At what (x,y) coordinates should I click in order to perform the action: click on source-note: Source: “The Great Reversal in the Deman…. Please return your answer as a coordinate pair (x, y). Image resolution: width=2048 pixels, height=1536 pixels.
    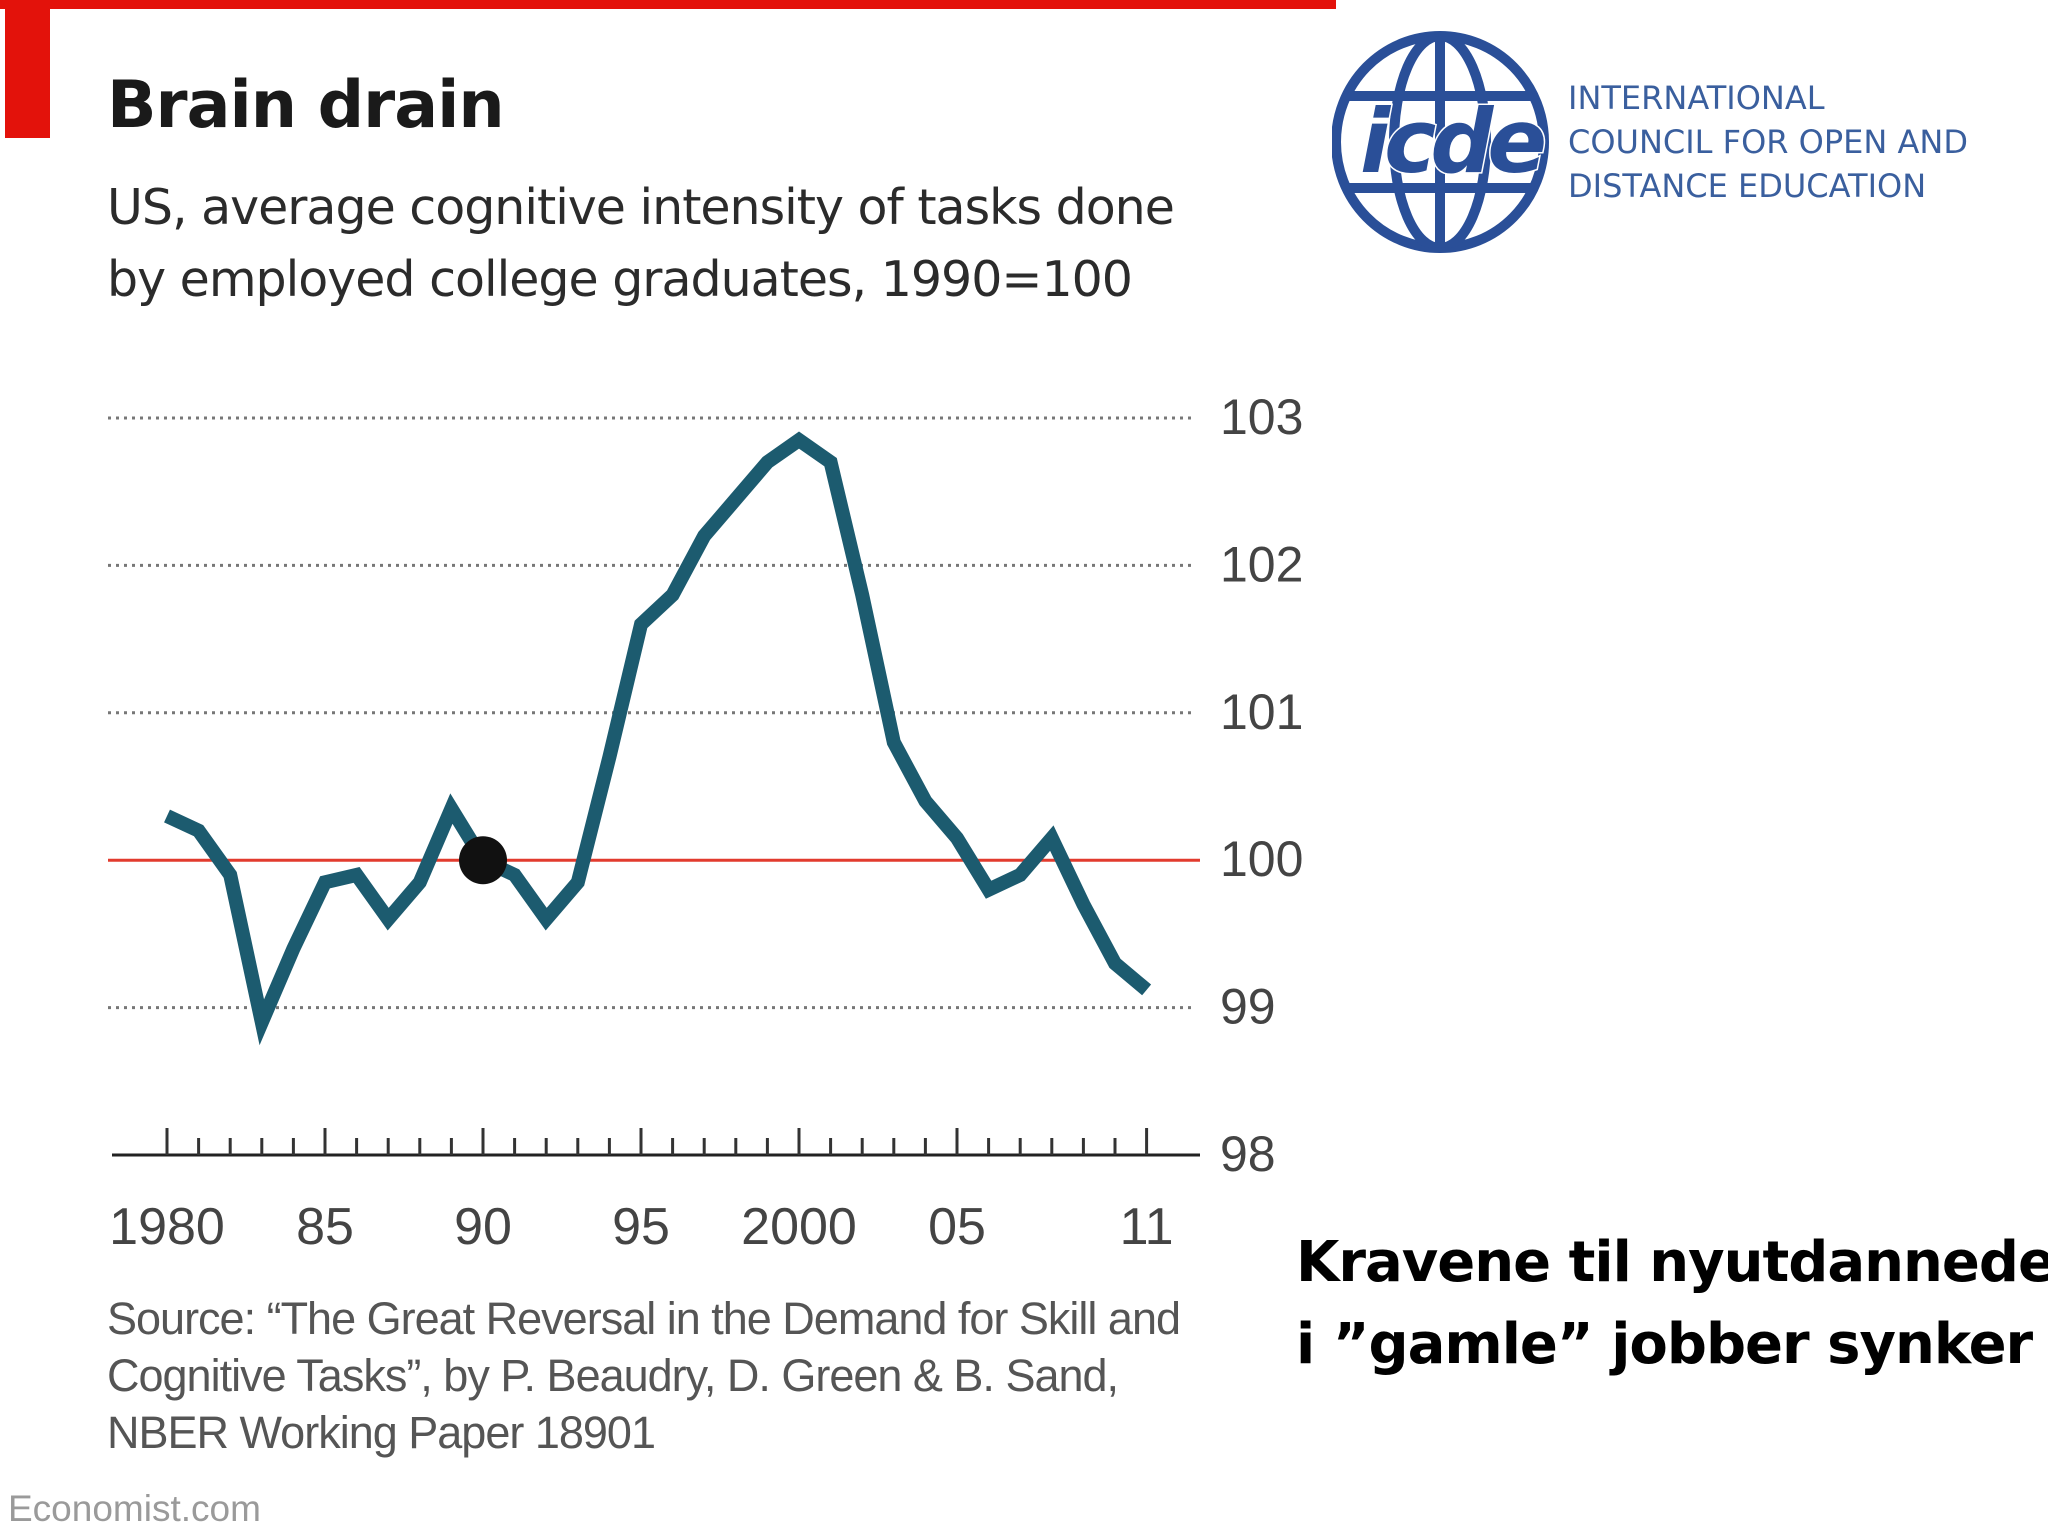
    Looking at the image, I should click on (682, 1375).